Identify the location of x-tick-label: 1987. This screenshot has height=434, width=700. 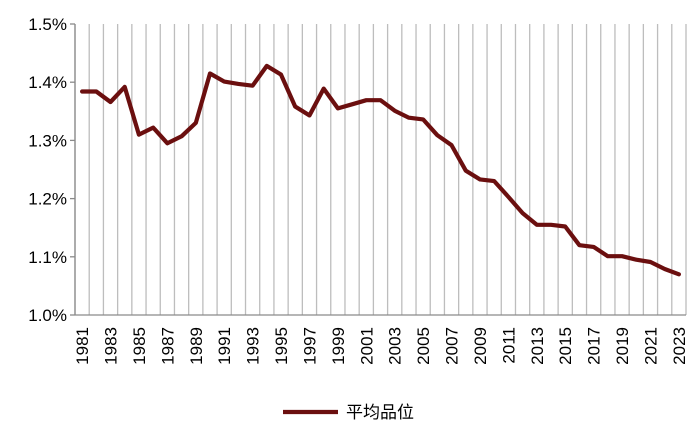
(167, 346).